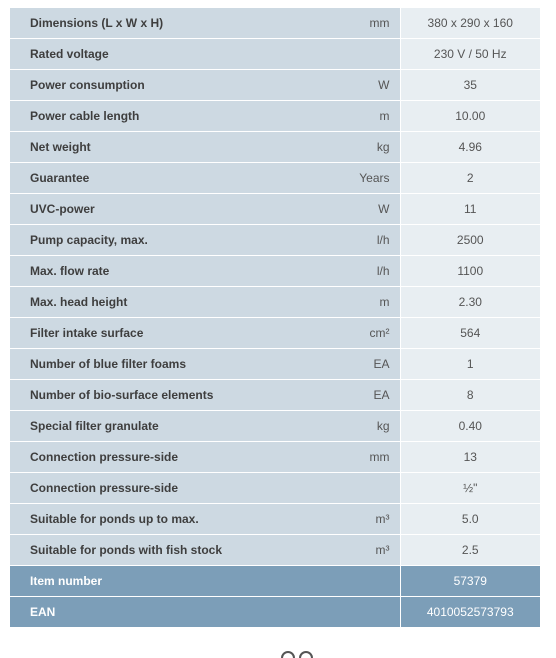 Image resolution: width=556 pixels, height=658 pixels. I want to click on spec-label: Power cable length, so click(160, 116).